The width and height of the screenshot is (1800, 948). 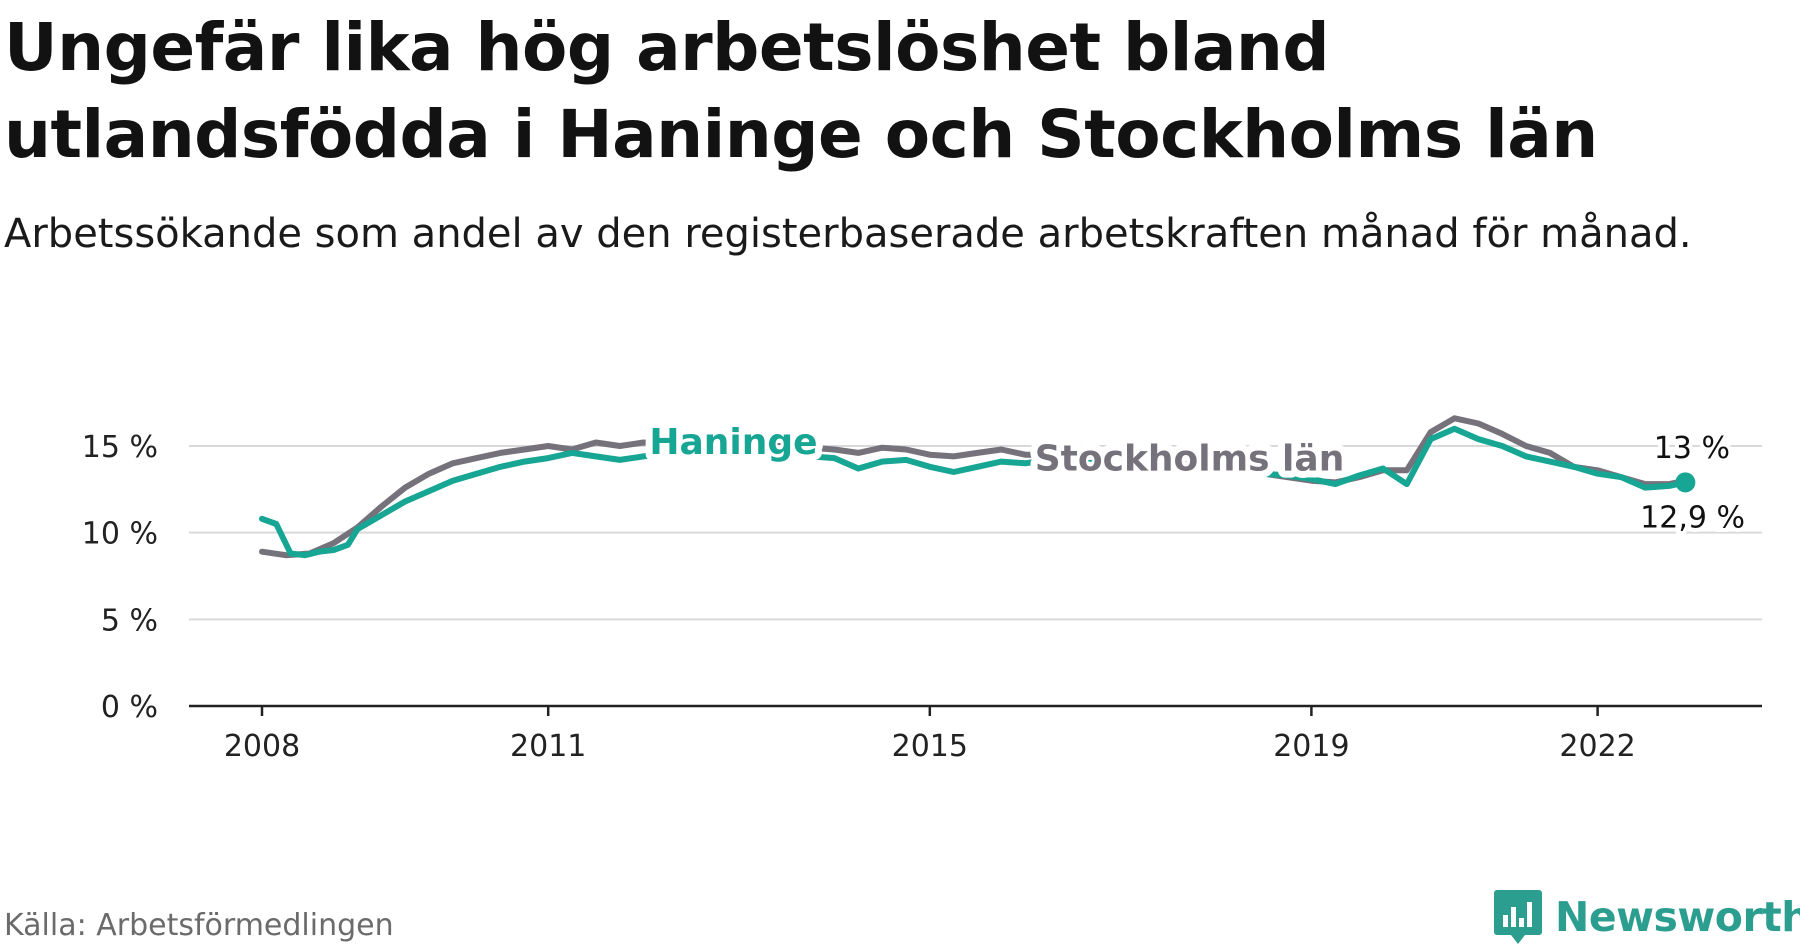 I want to click on series-line-haninge, so click(x=974, y=492).